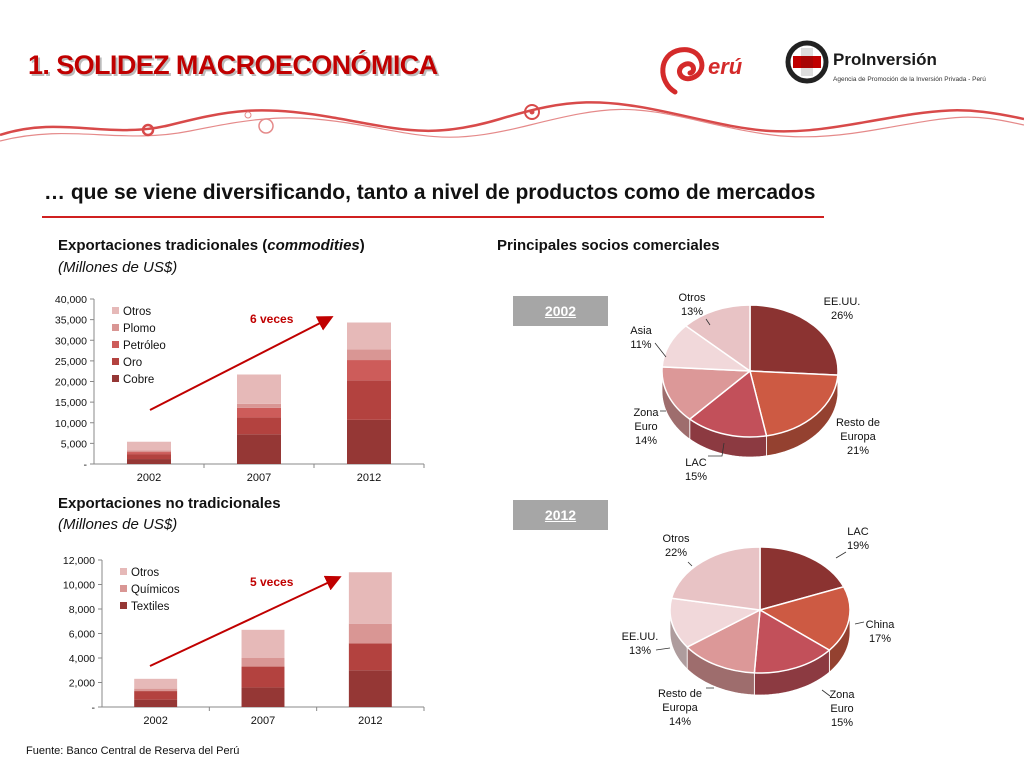 This screenshot has height=768, width=1024. I want to click on pie-leader-asia, so click(660, 350).